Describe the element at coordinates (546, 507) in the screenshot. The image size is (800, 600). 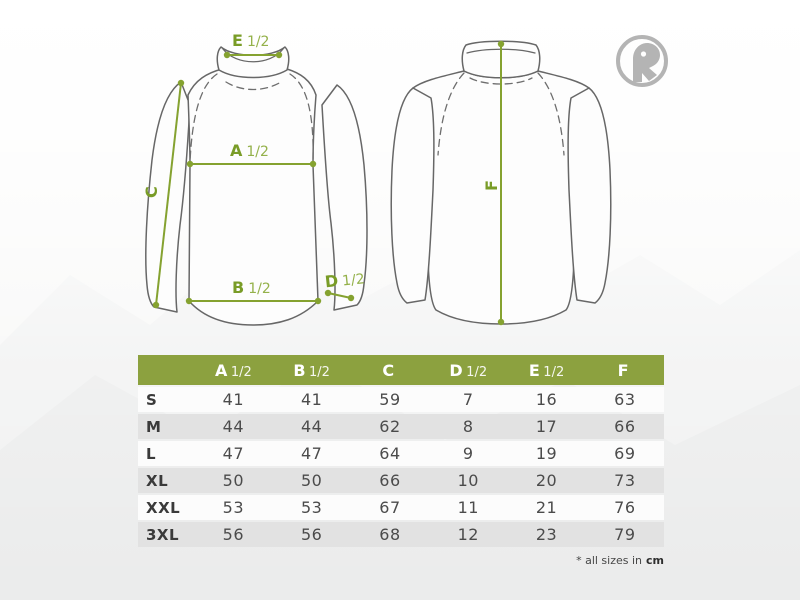
I see `value-cell: 21` at that location.